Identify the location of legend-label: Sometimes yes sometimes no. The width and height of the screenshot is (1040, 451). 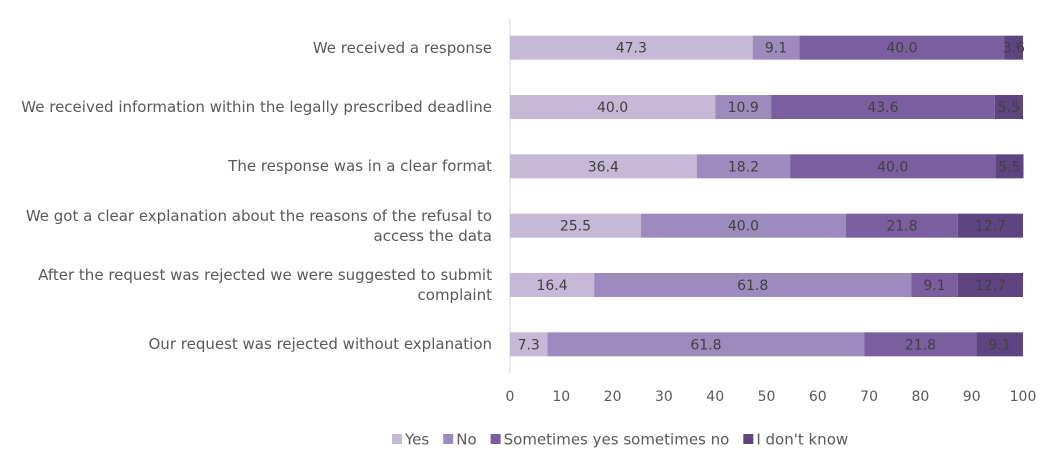
(617, 440).